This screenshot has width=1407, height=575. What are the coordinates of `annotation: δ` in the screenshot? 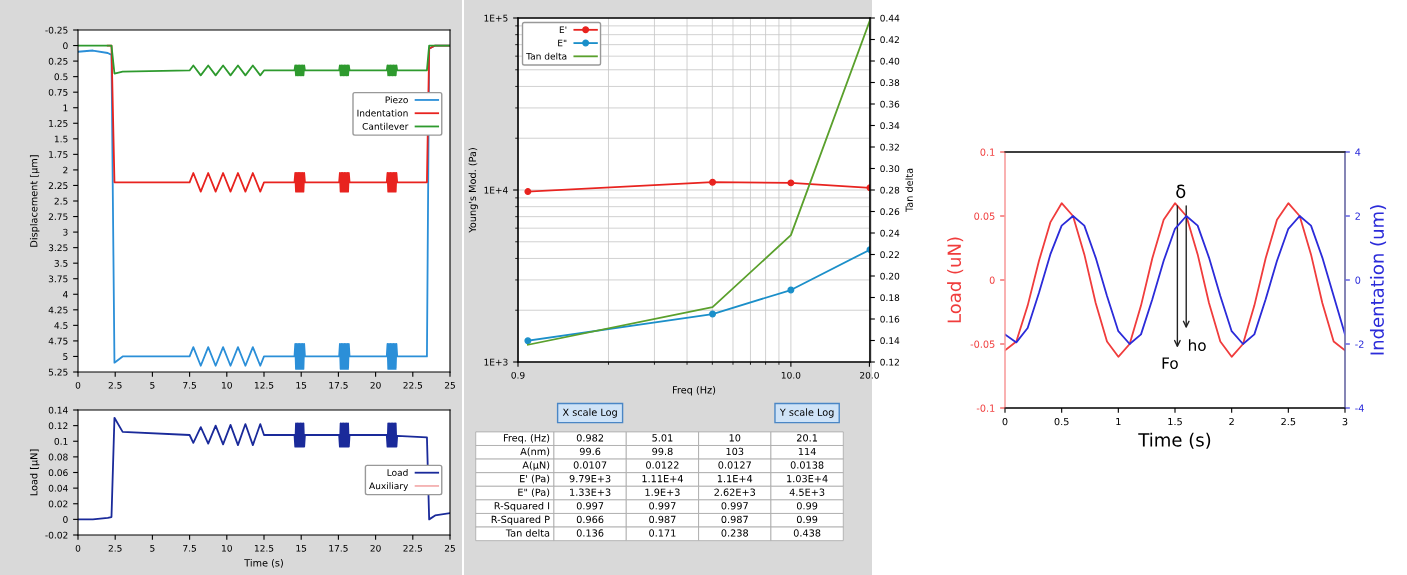 It's located at (1181, 191).